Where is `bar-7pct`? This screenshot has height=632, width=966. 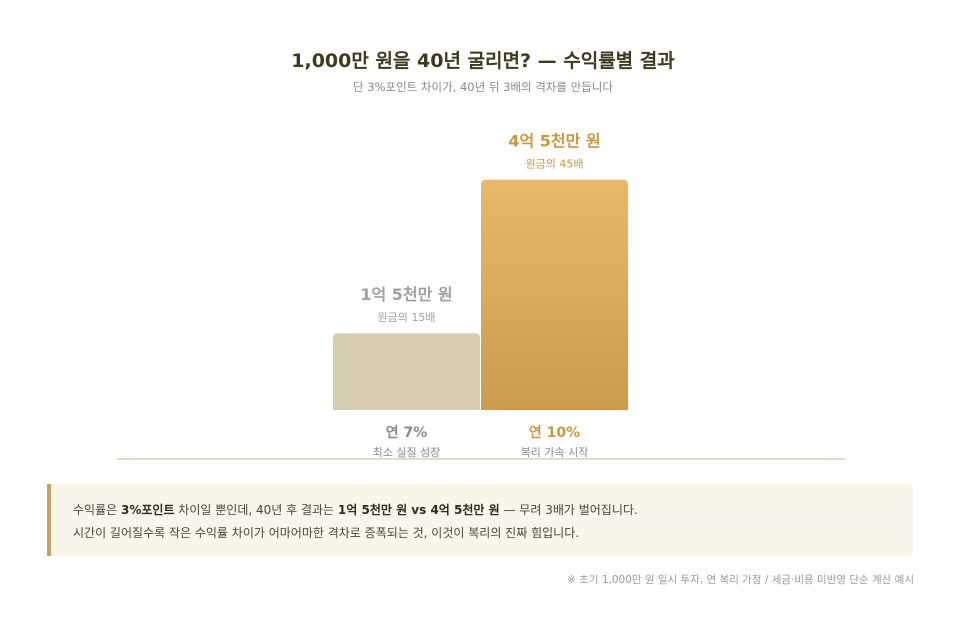 bar-7pct is located at coordinates (406, 371).